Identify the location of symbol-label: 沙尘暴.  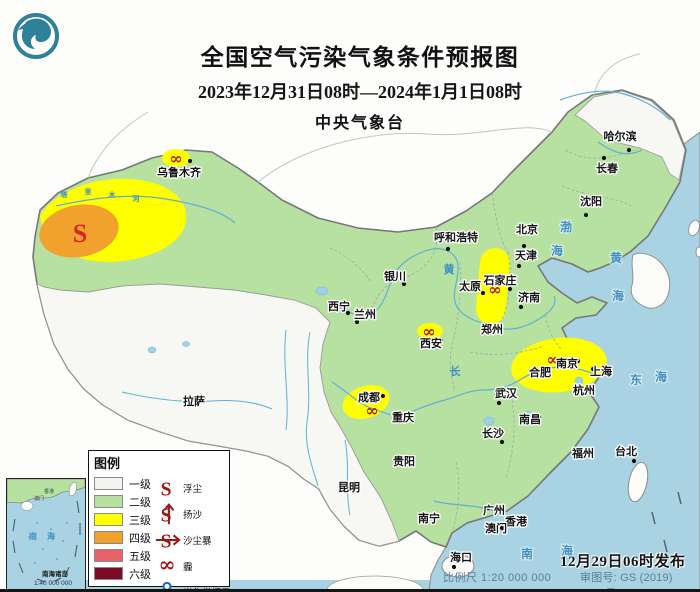
(197, 542).